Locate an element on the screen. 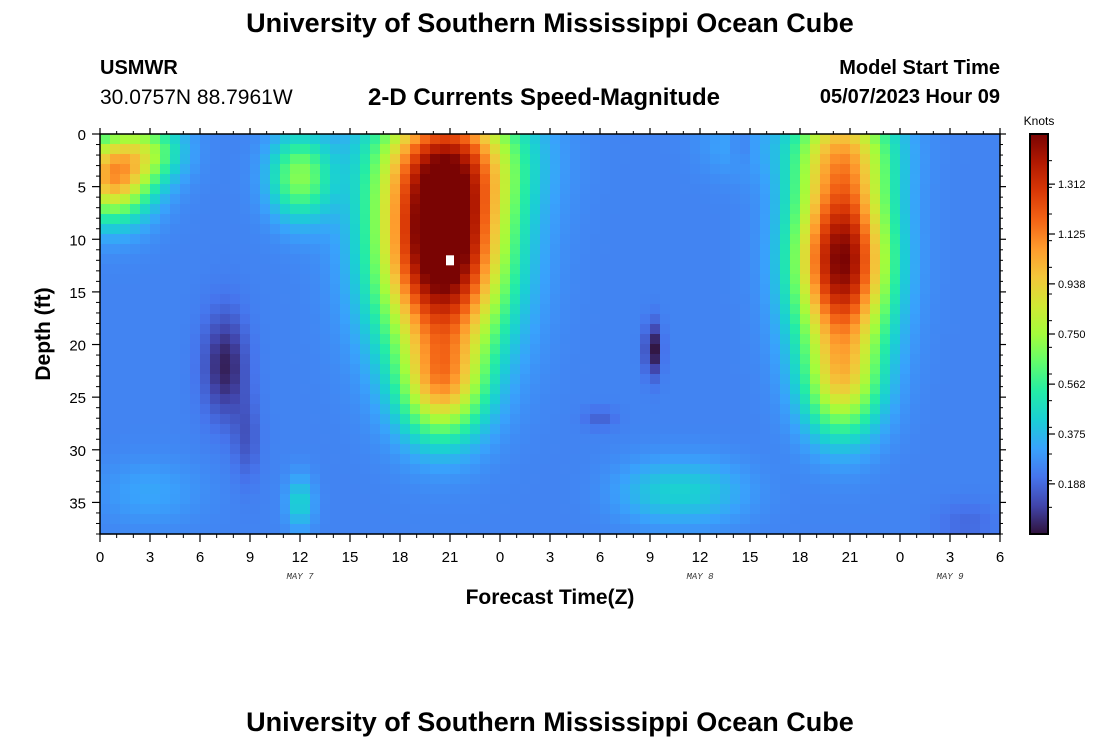 The height and width of the screenshot is (750, 1100). x-tick-label: 18 is located at coordinates (800, 557).